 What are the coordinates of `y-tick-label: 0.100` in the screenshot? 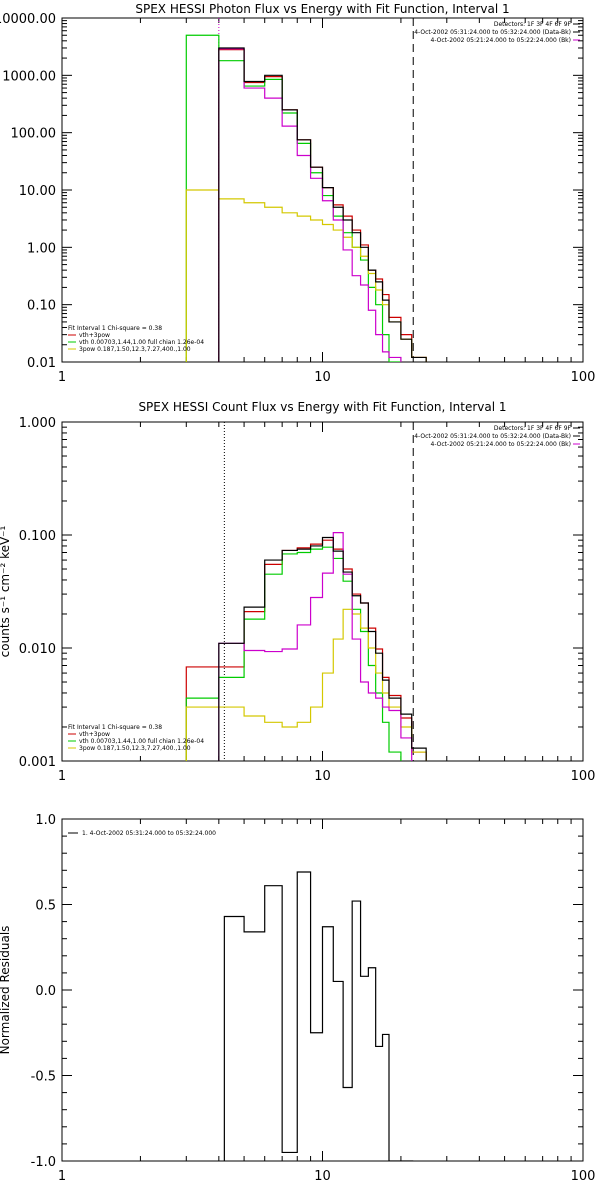 It's located at (37, 536).